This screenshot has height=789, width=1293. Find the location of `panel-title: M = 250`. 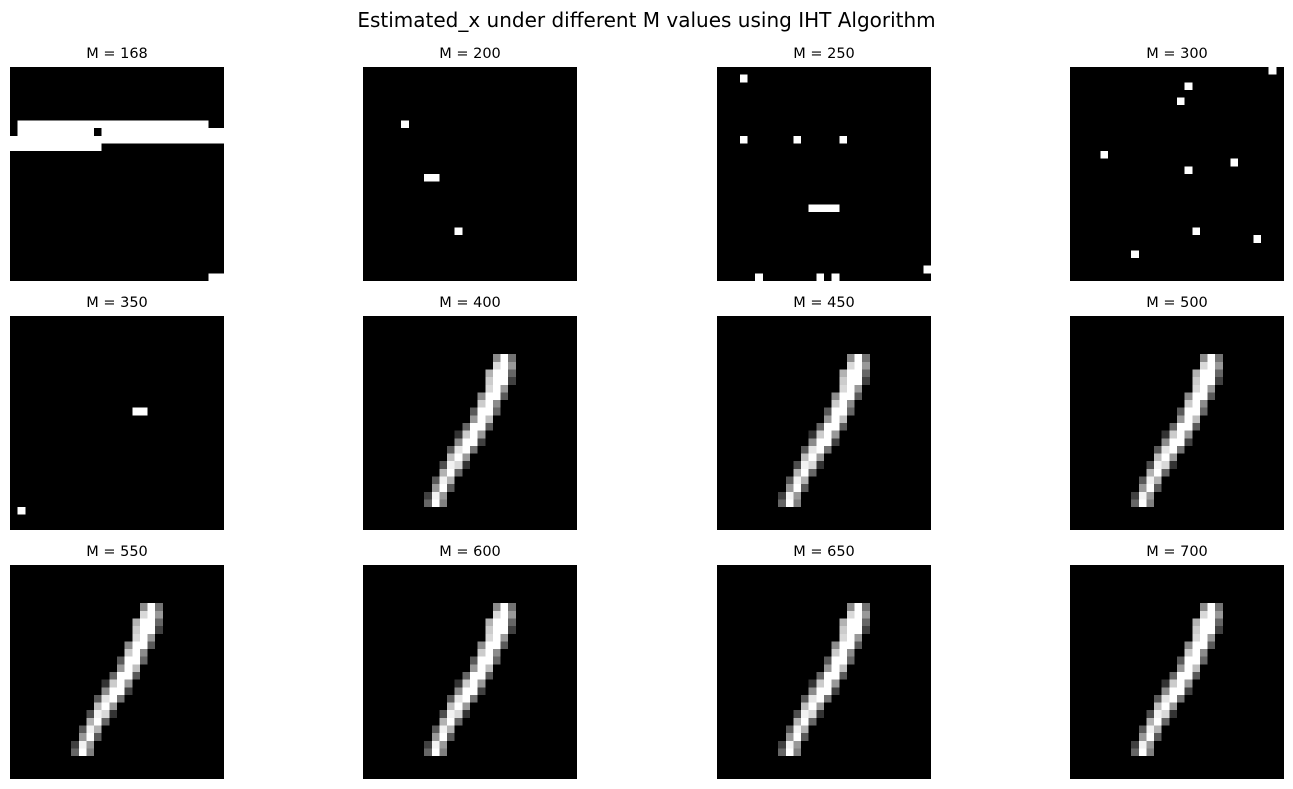

panel-title: M = 250 is located at coordinates (824, 54).